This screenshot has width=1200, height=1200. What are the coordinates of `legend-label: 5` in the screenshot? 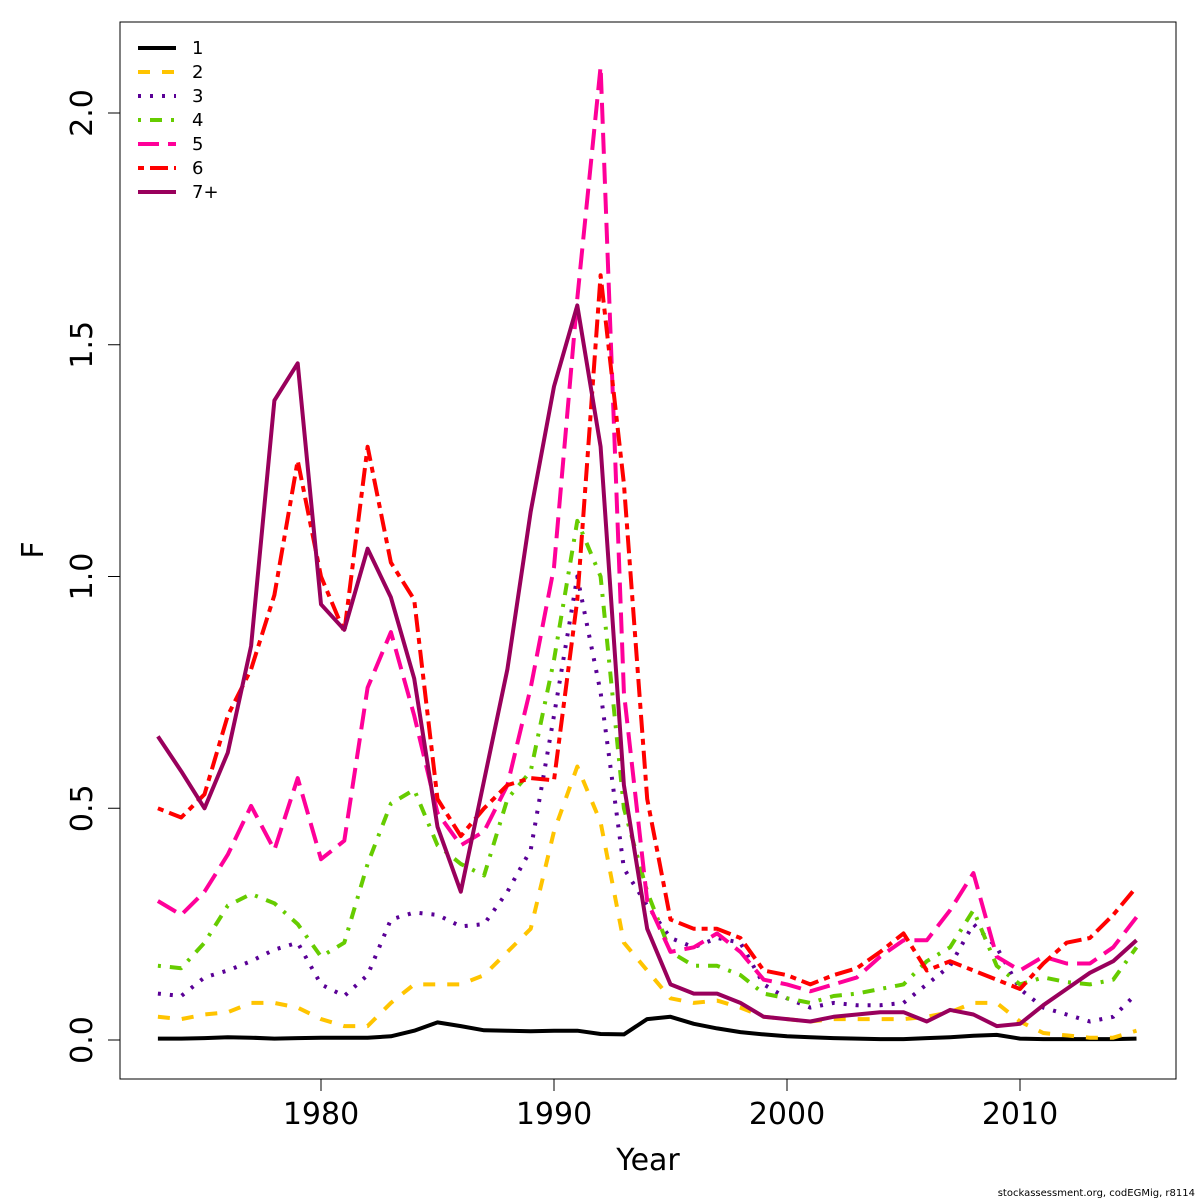 It's located at (197, 144).